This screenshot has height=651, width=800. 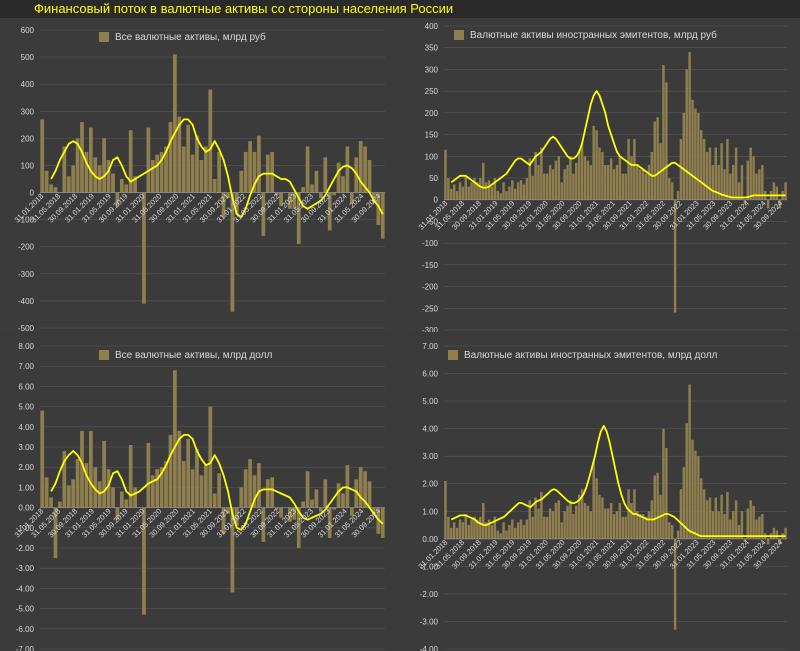 I want to click on y-tick-label: 250, so click(x=432, y=91).